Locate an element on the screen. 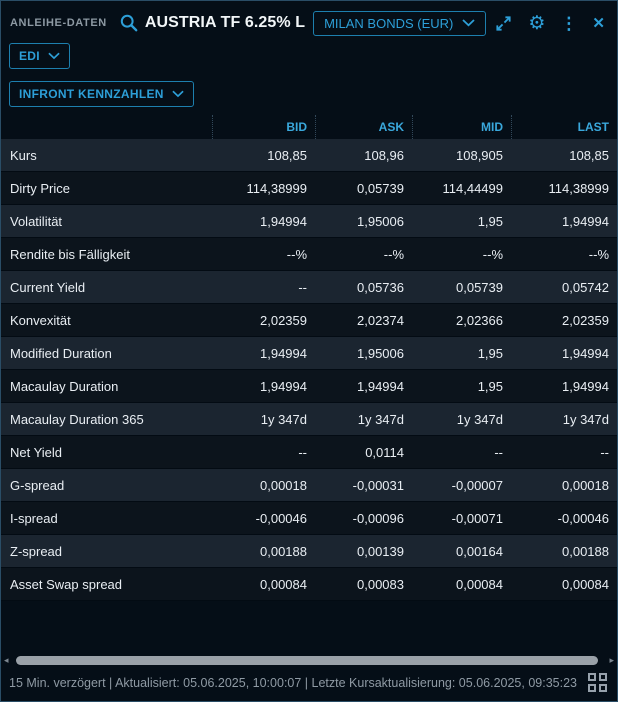 The height and width of the screenshot is (702, 618). scrollbar-track is located at coordinates (309, 660).